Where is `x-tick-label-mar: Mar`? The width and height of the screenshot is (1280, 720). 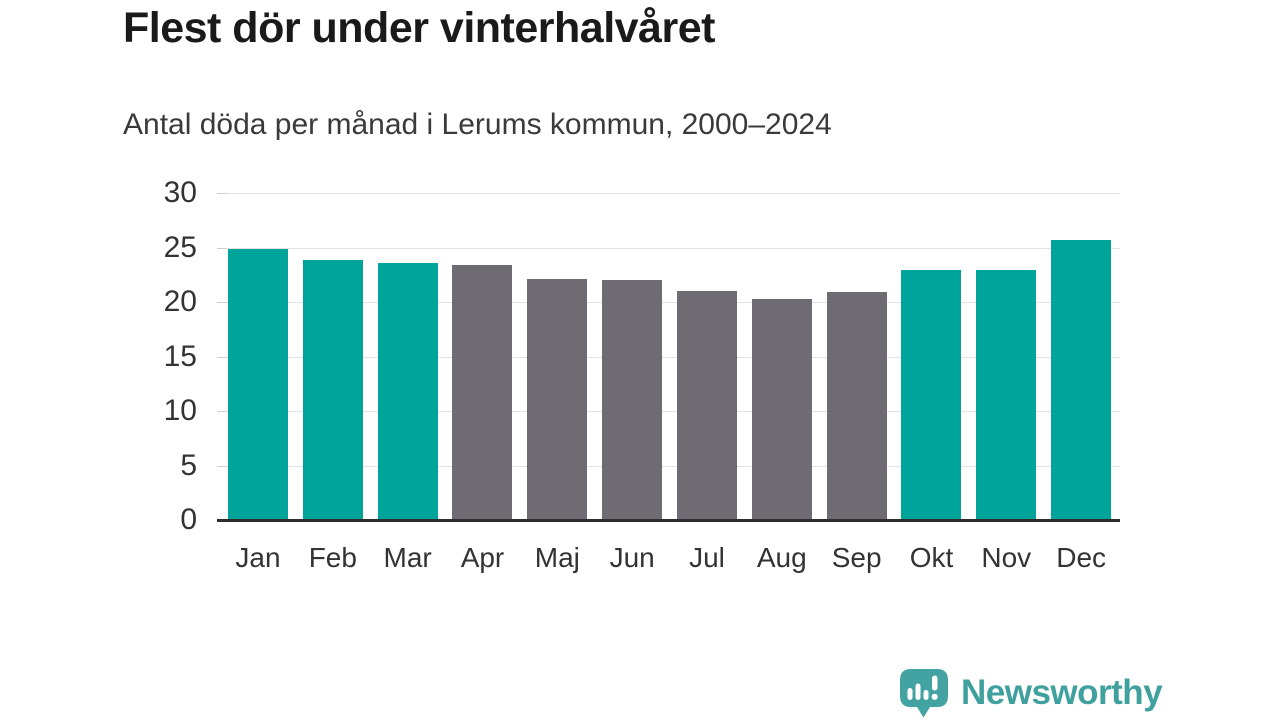
x-tick-label-mar: Mar is located at coordinates (407, 557).